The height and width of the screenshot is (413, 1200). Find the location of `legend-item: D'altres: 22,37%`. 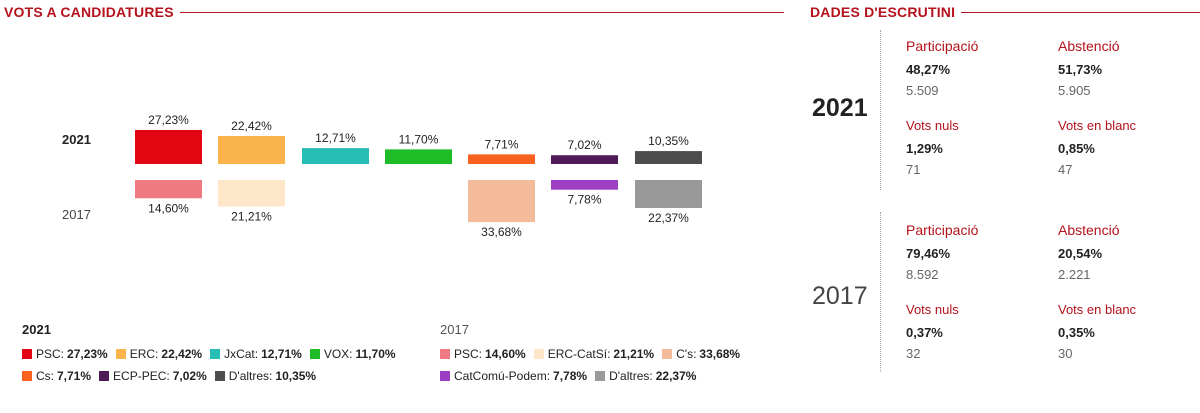

legend-item: D'altres: 22,37% is located at coordinates (645, 376).